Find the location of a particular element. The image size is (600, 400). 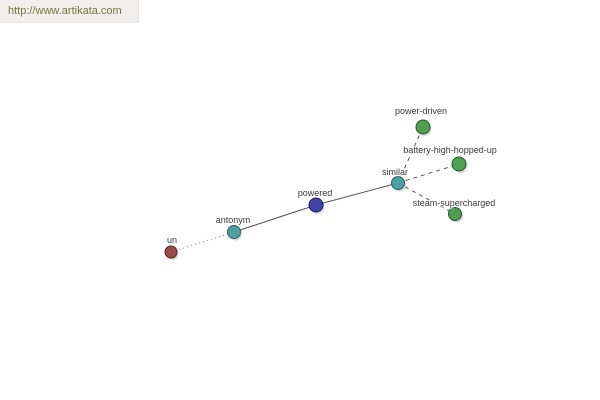

graph-node-un is located at coordinates (171, 252).